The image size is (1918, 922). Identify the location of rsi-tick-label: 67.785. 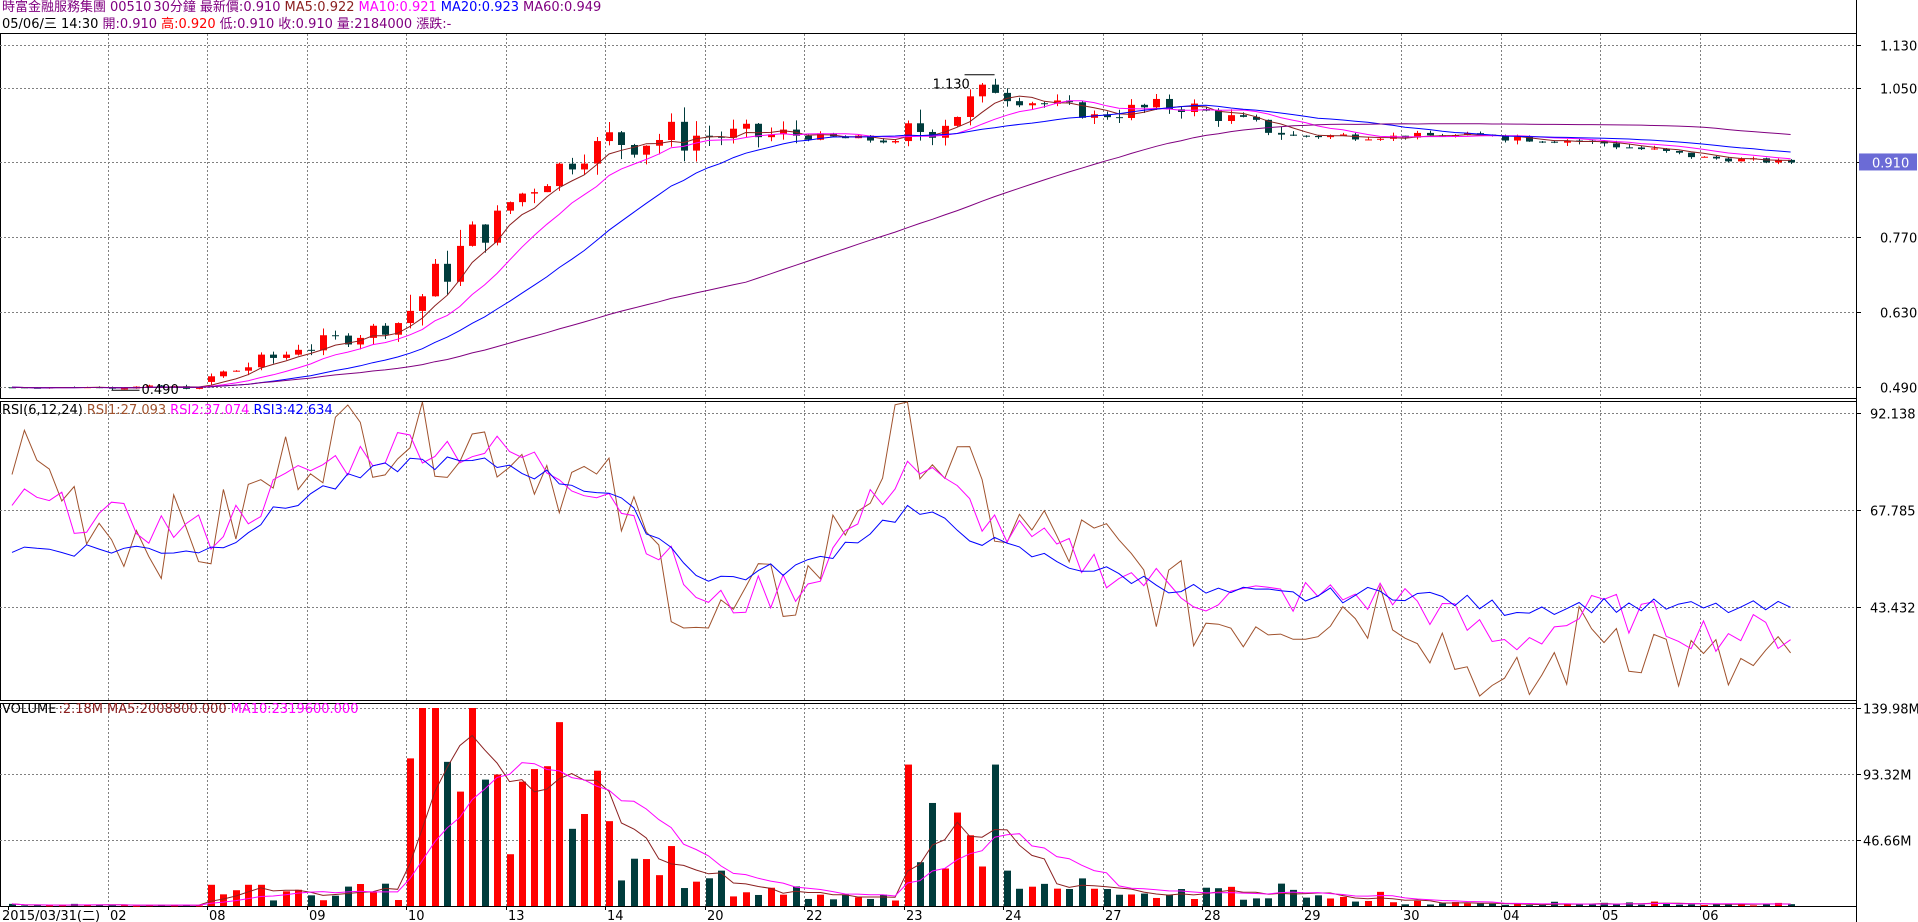
(1893, 512).